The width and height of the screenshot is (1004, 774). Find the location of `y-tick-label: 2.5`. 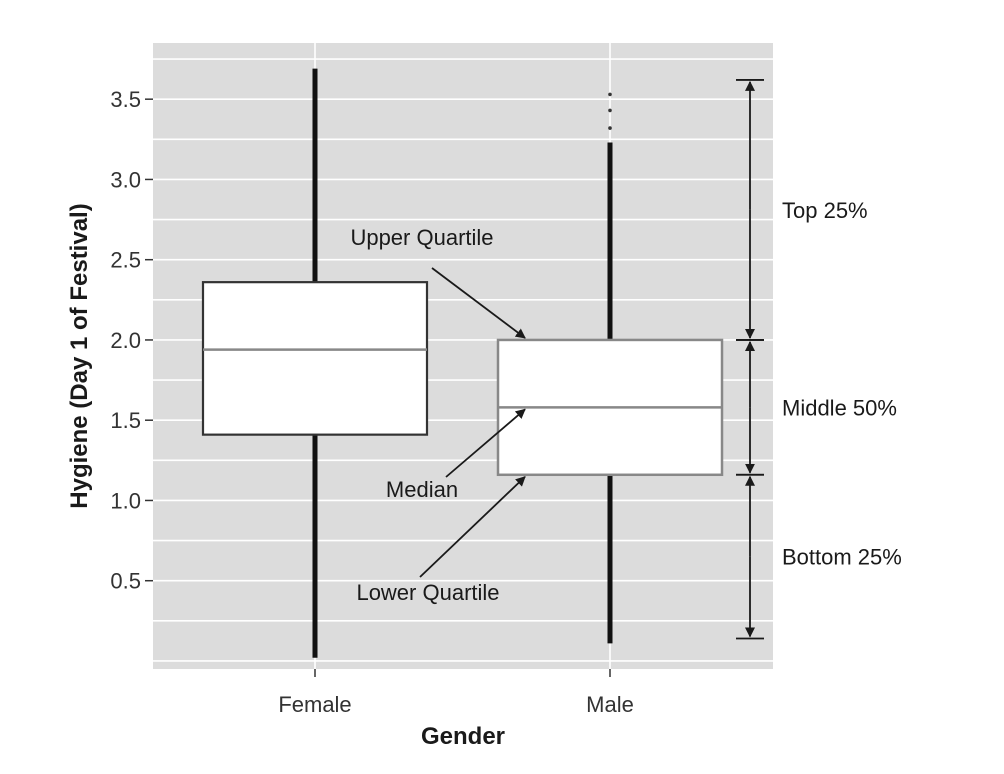

y-tick-label: 2.5 is located at coordinates (125, 260).